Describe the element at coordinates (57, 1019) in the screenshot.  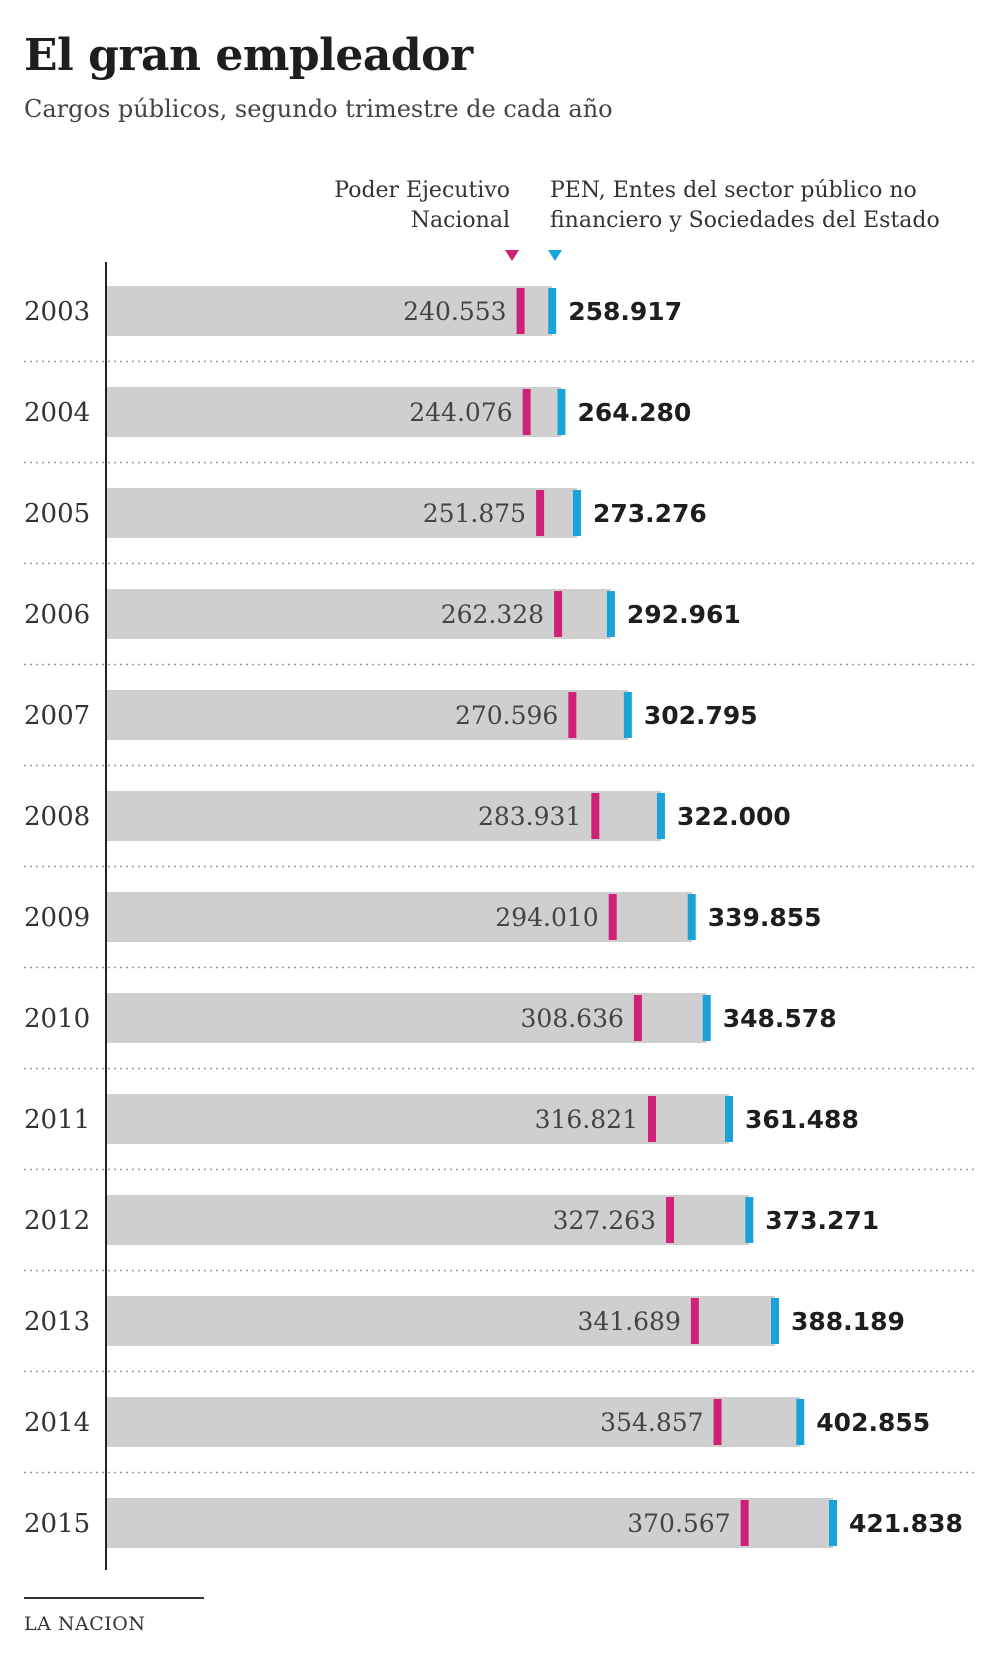
I see `year-label: 2010` at that location.